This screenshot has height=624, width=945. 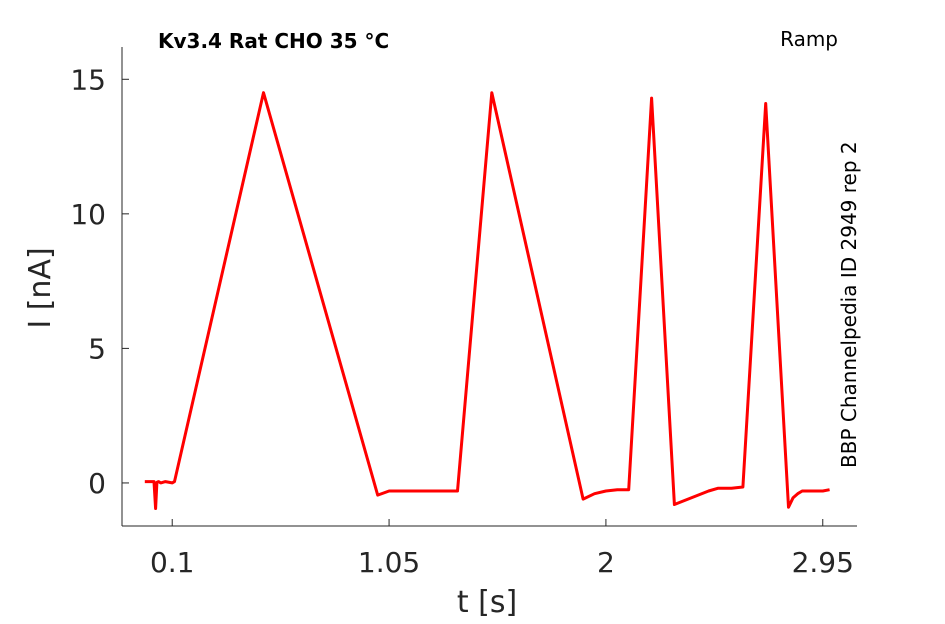 I want to click on chart-title: Kv3.4 Rat CHO 35 °C, so click(x=273, y=41).